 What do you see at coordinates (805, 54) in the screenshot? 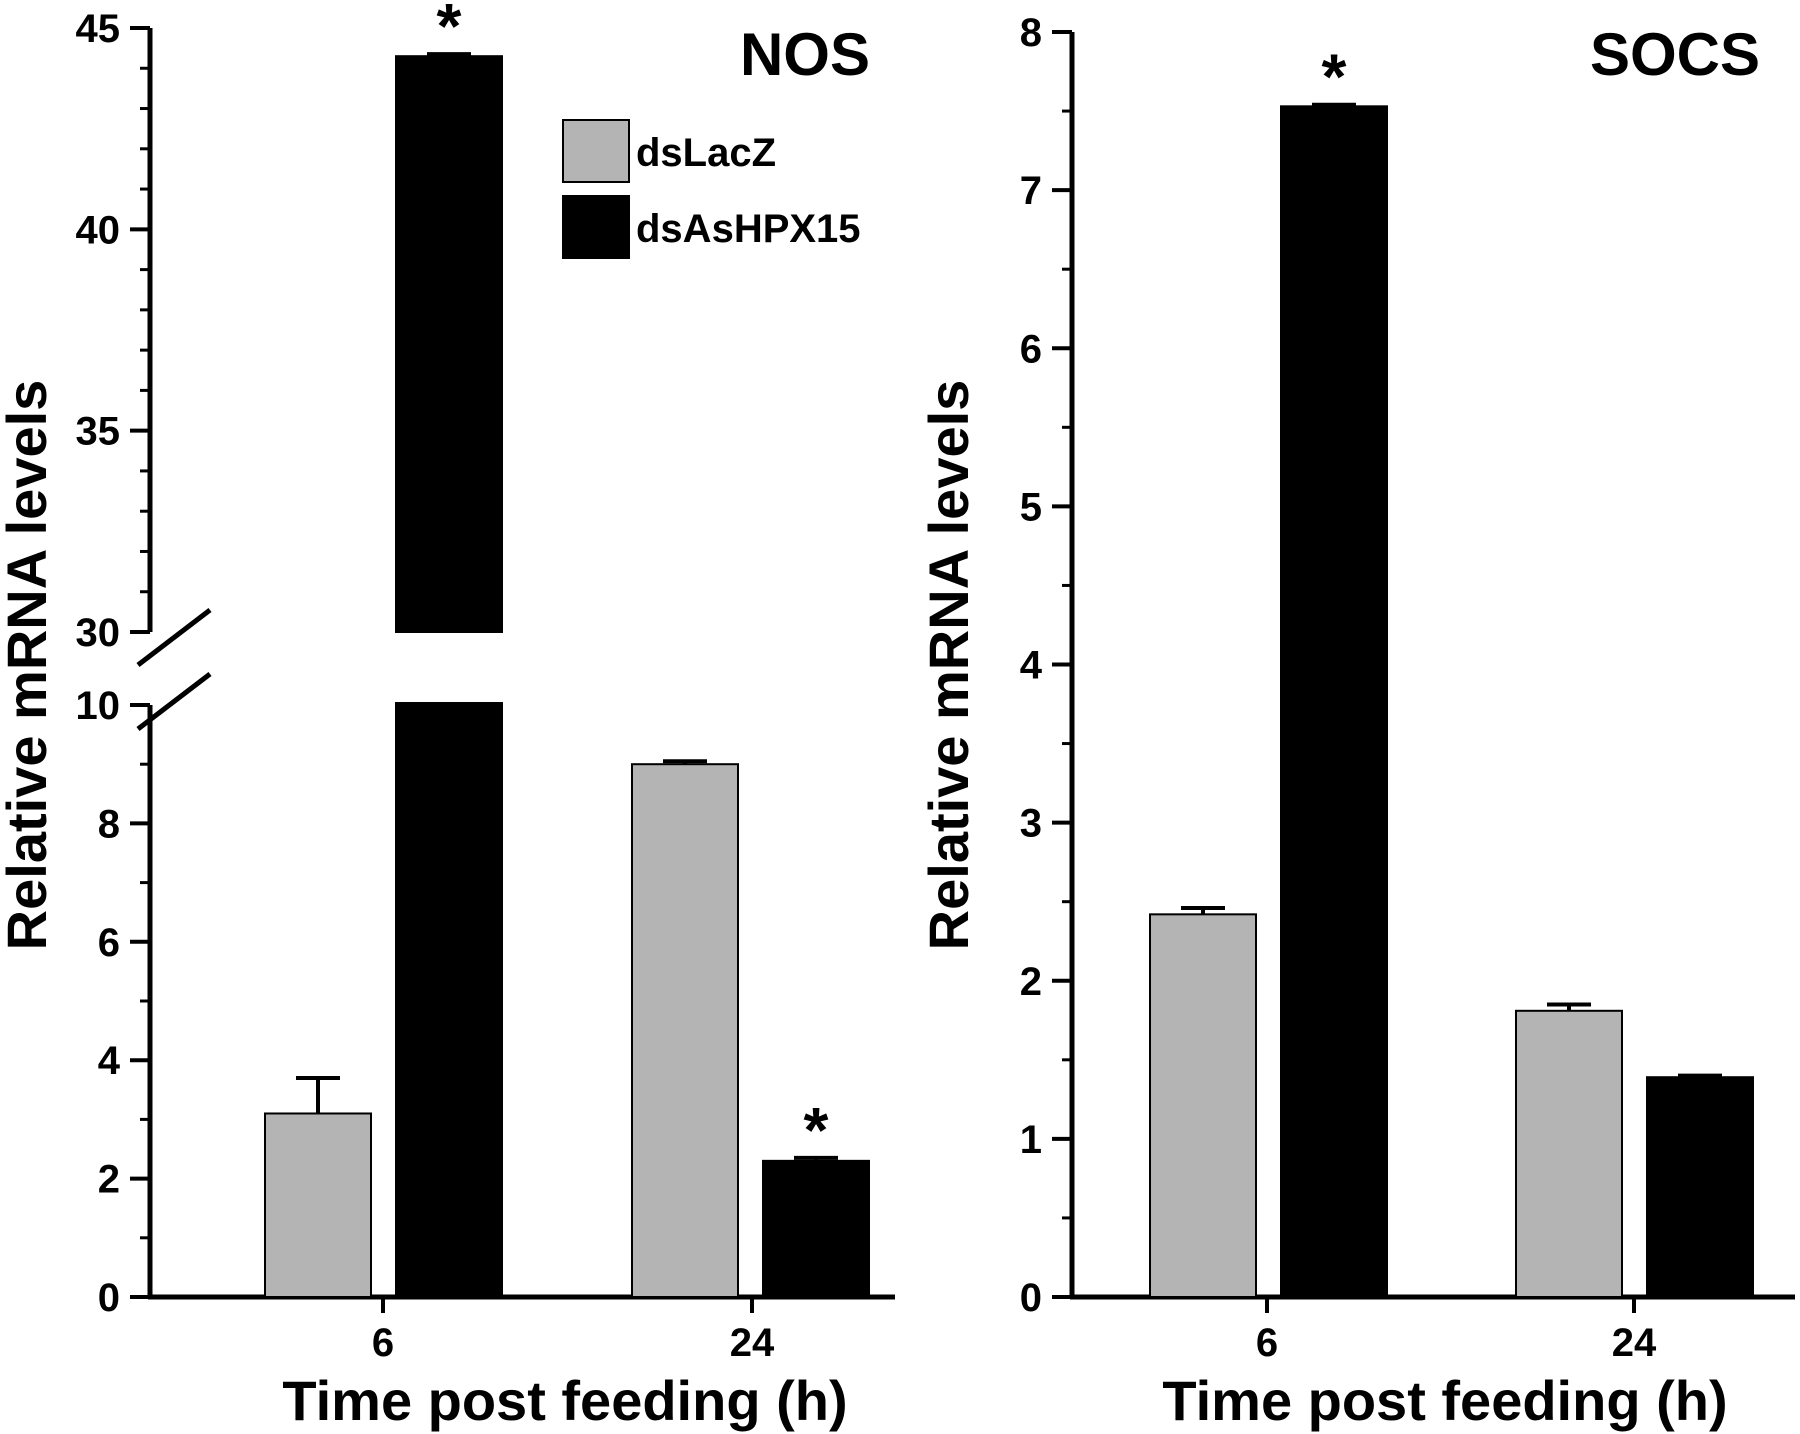
I see `nos-panel-title: NOS` at bounding box center [805, 54].